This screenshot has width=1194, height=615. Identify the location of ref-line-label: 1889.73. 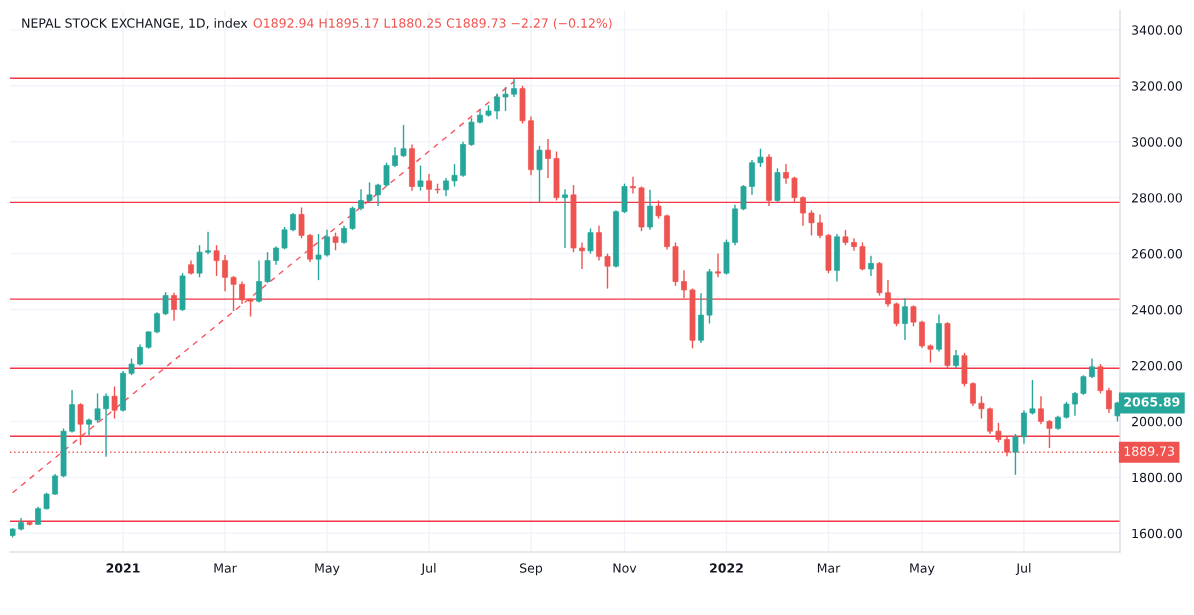
(1149, 451).